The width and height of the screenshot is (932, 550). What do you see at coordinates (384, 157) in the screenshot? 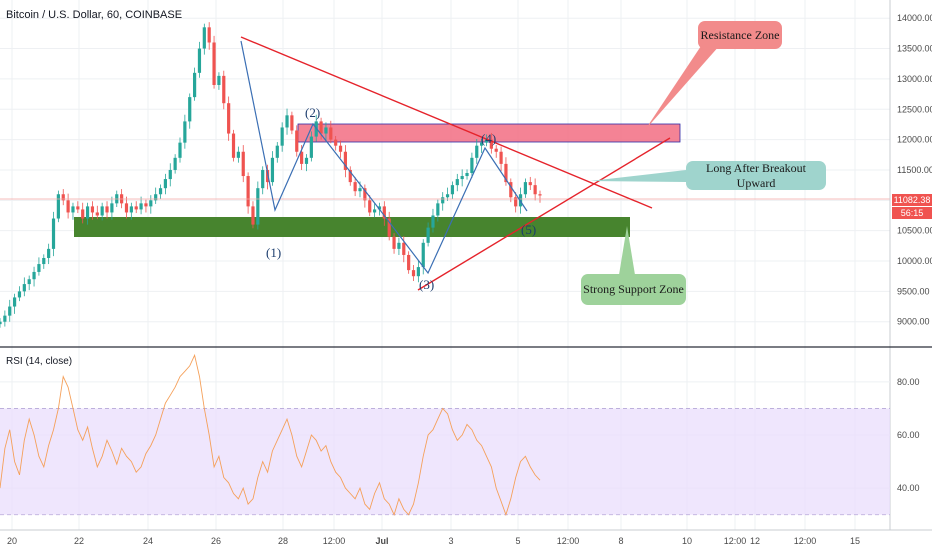
I see `elliott-wave-path` at bounding box center [384, 157].